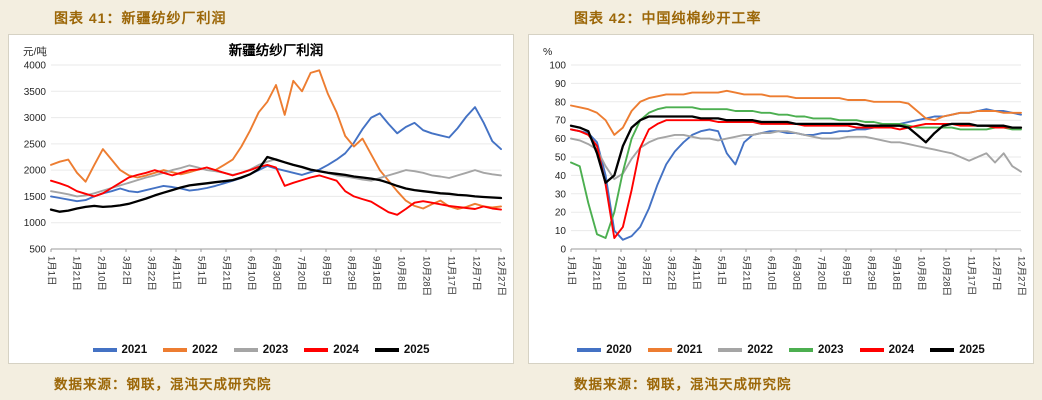  Describe the element at coordinates (619, 350) in the screenshot. I see `legend-label-2020: 2020` at that location.